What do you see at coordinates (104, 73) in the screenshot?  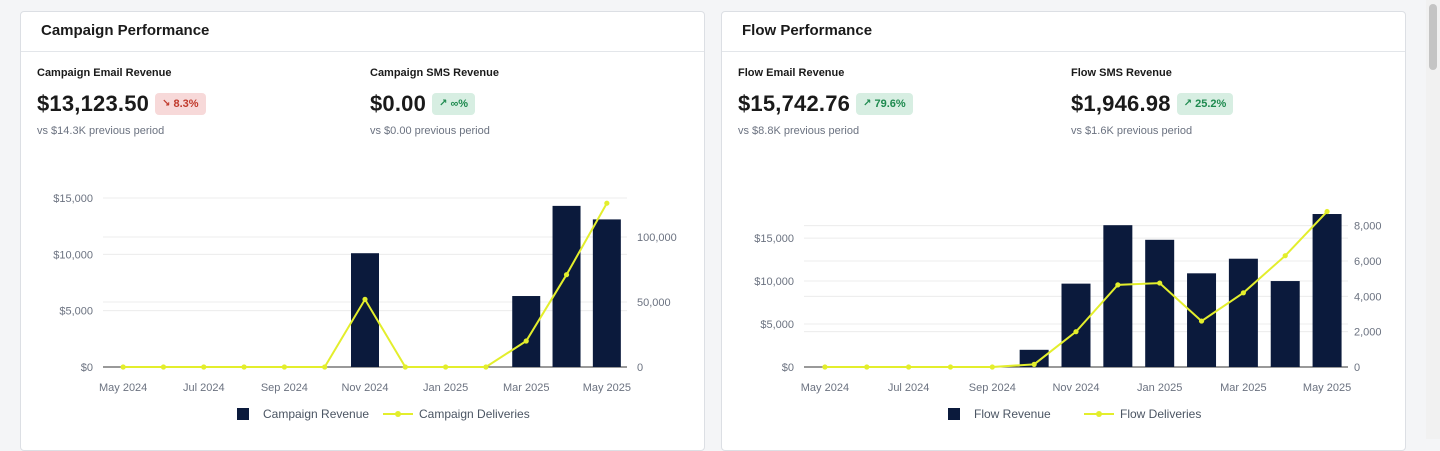 I see `campaign-email-revenue-label: Campaign Email Revenue` at bounding box center [104, 73].